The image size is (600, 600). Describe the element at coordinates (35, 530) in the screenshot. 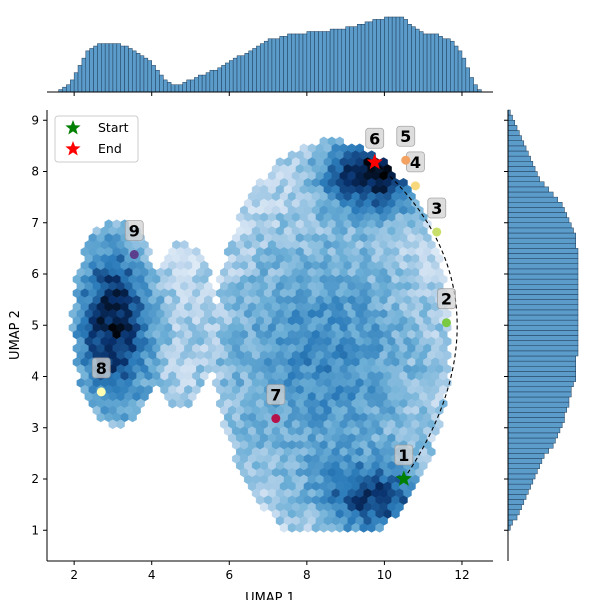

I see `y-tick-label: 1` at that location.